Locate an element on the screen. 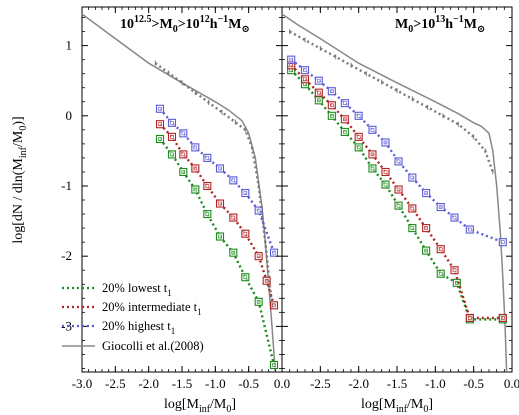 The width and height of the screenshot is (519, 415). legend-label-giocolli: Giocolli et al.(2008) is located at coordinates (153, 346).